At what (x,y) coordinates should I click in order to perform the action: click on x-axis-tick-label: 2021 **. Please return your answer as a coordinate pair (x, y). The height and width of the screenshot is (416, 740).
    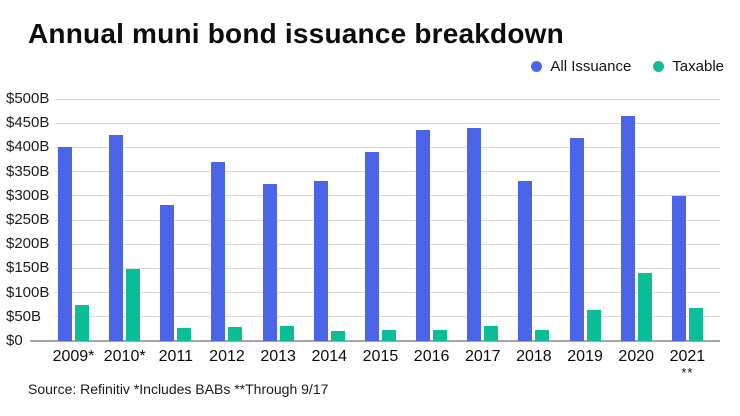
    Looking at the image, I should click on (687, 364).